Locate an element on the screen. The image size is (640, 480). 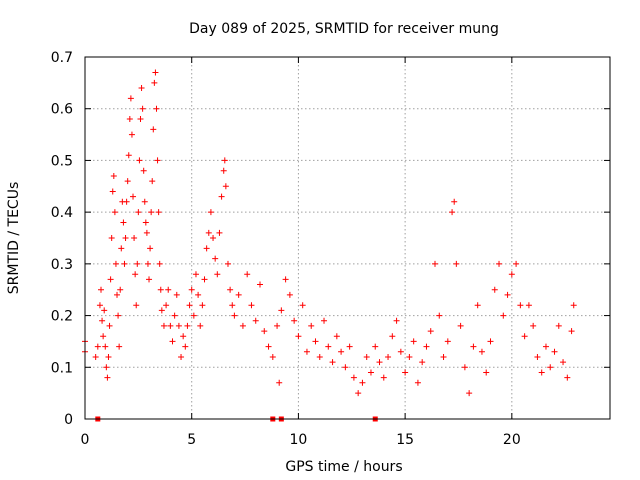
y-tick-label: 0.7 is located at coordinates (62, 58).